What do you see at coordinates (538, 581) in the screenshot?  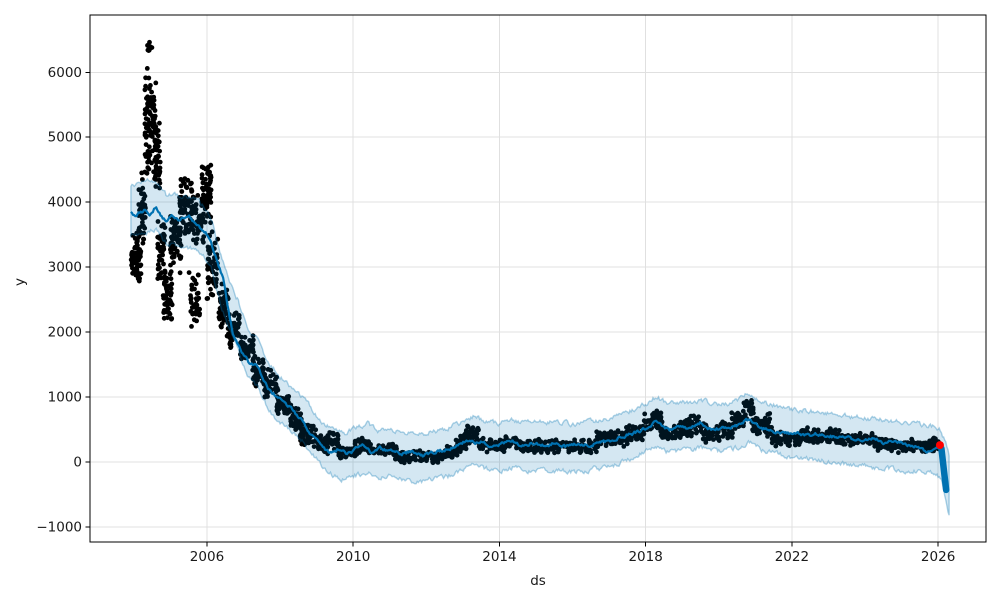 I see `x-axis-label: ds` at bounding box center [538, 581].